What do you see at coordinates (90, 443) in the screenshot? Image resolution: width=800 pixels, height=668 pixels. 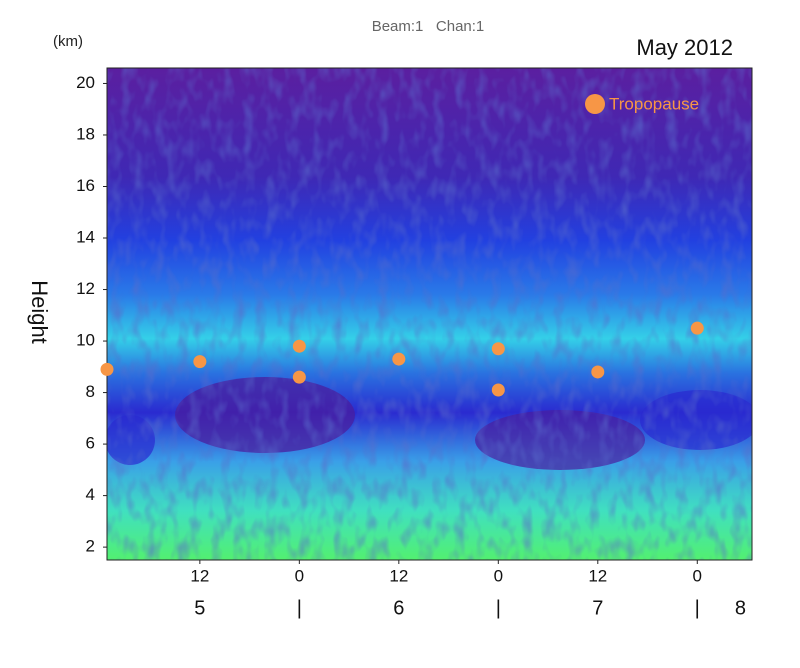 I see `y-tick-label: 6` at bounding box center [90, 443].